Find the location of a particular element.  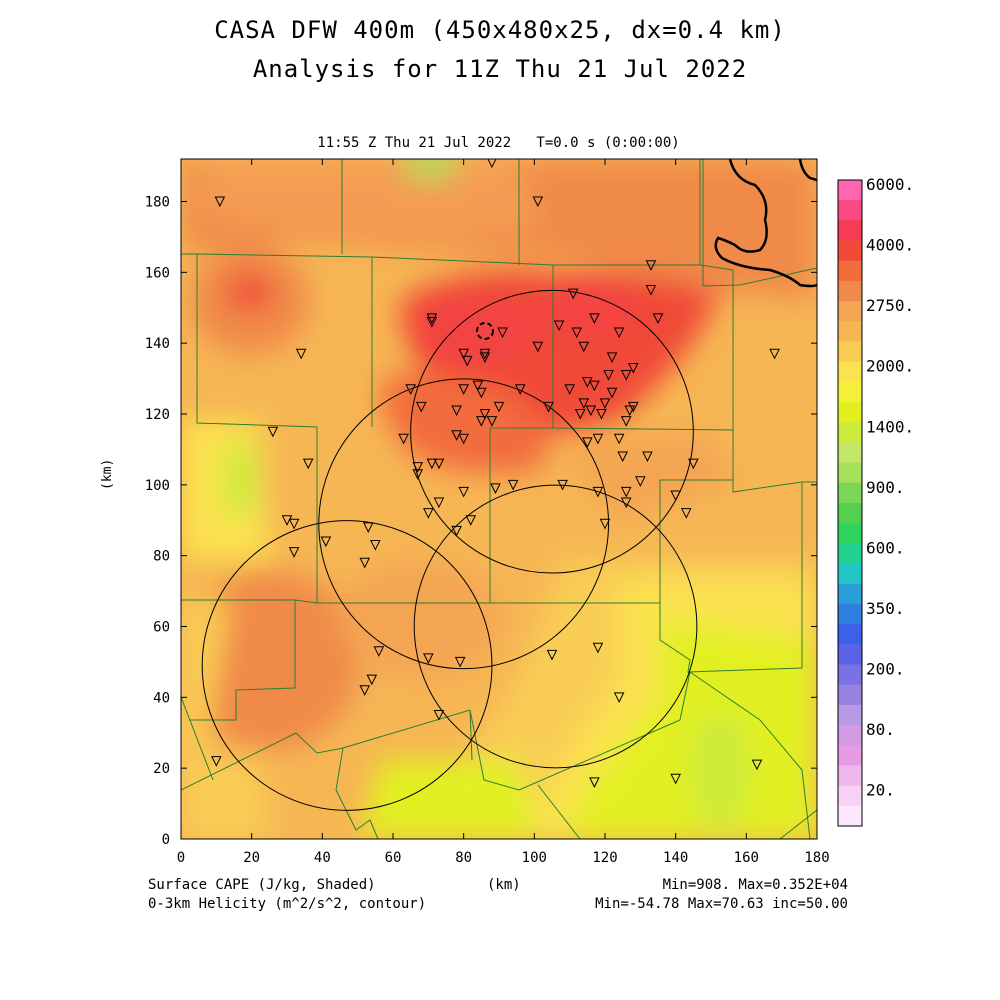

y-tick-label: 120 is located at coordinates (157, 415).